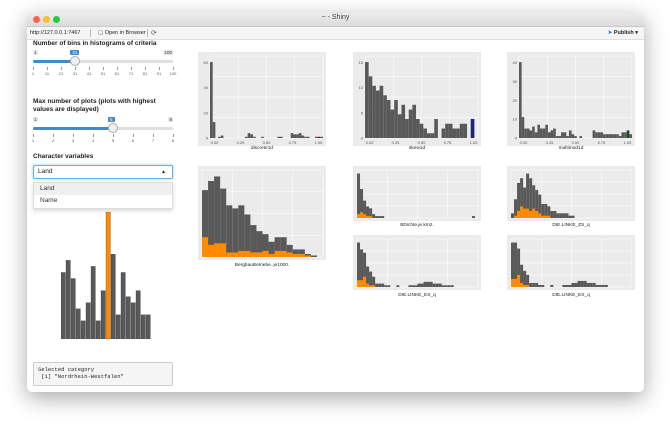 This screenshot has height=432, width=672. Describe the element at coordinates (49, 200) in the screenshot. I see `option-name: Name` at that location.